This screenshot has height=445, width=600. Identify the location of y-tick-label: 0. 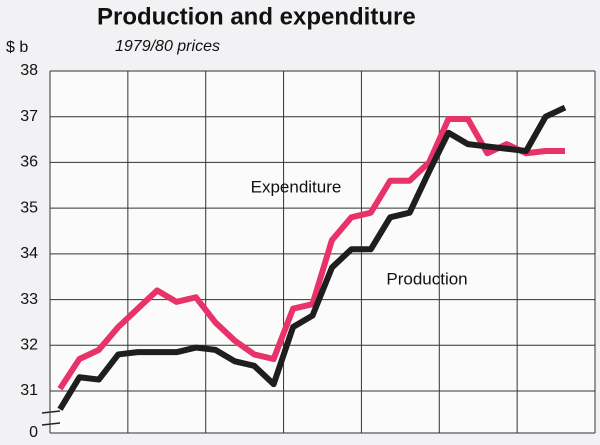
(33, 432).